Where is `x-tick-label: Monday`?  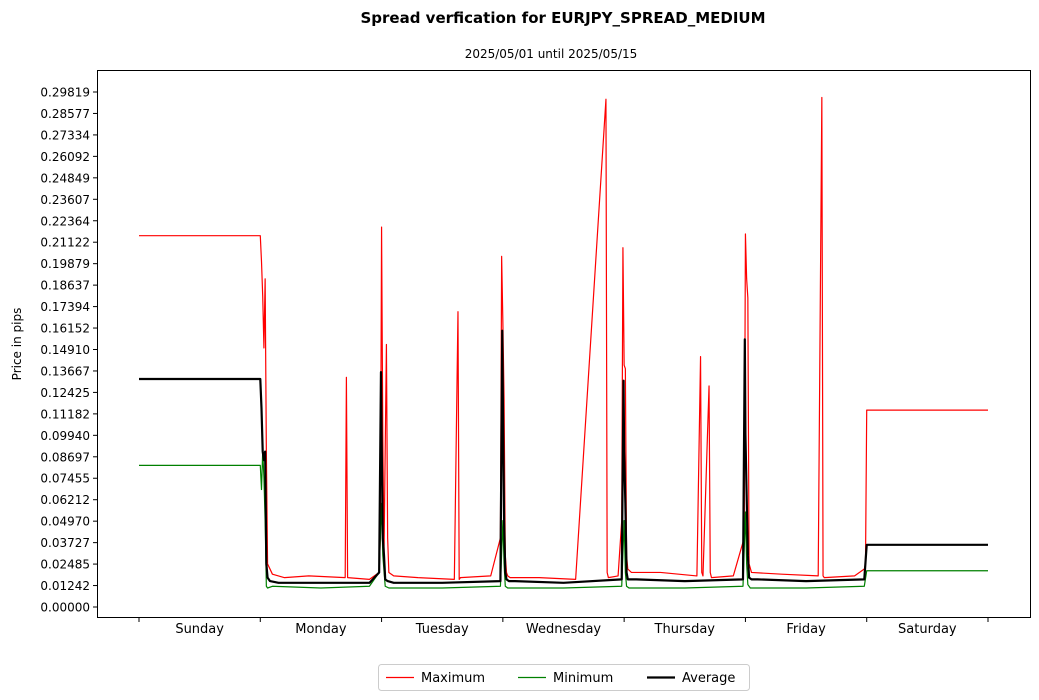 x-tick-label: Monday is located at coordinates (321, 629).